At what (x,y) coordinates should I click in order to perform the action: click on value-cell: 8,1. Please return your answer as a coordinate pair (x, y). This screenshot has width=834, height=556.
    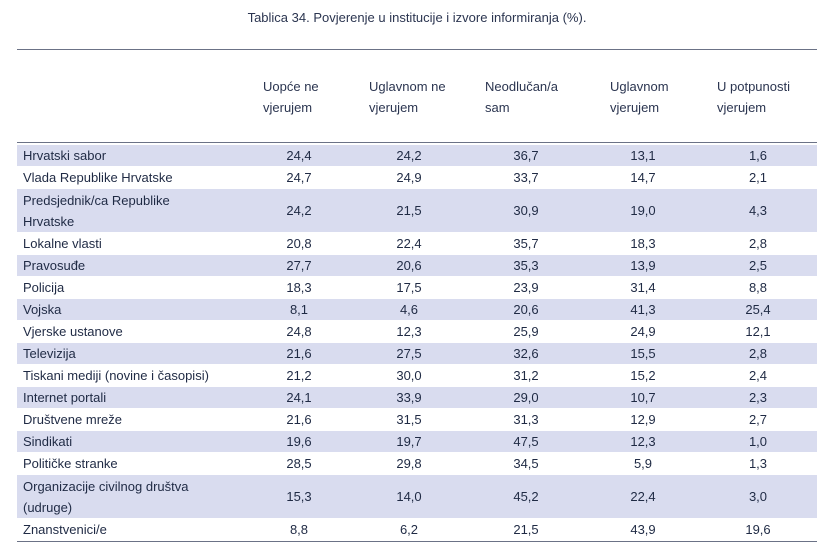
    Looking at the image, I should click on (299, 309).